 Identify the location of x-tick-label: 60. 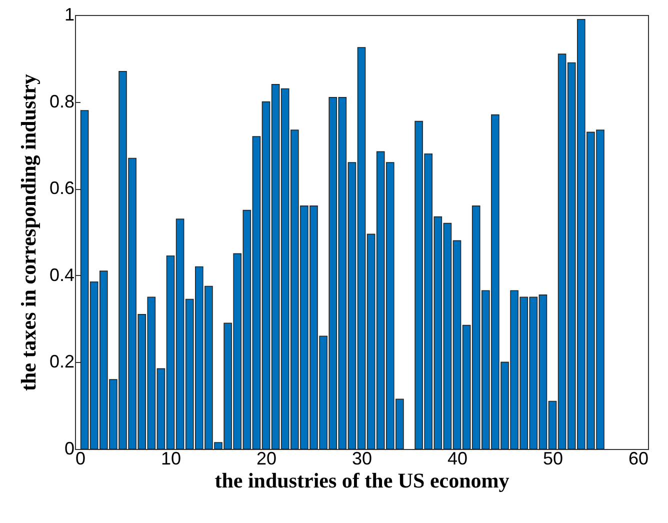
(638, 458).